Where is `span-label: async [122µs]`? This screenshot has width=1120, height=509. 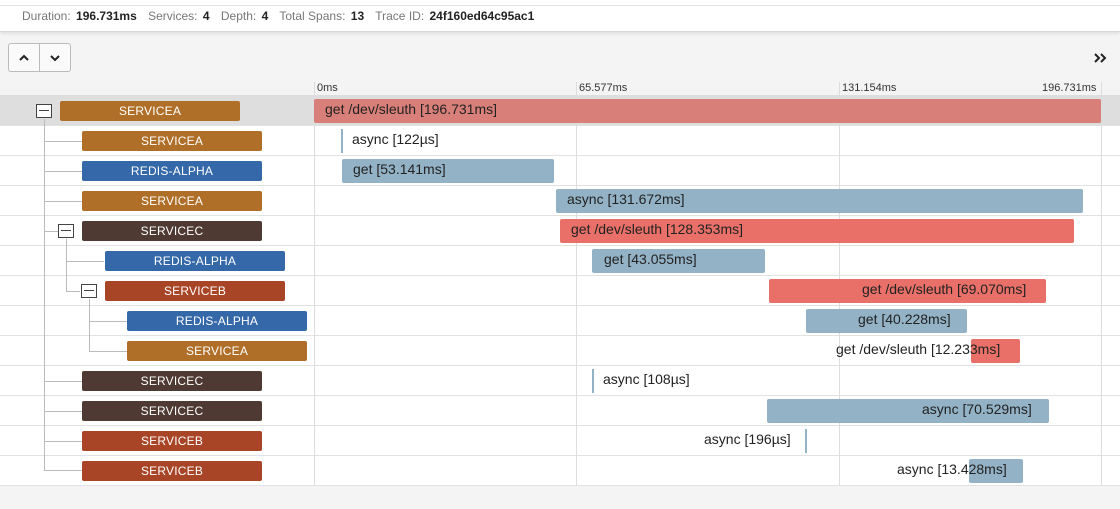
span-label: async [122µs] is located at coordinates (395, 139).